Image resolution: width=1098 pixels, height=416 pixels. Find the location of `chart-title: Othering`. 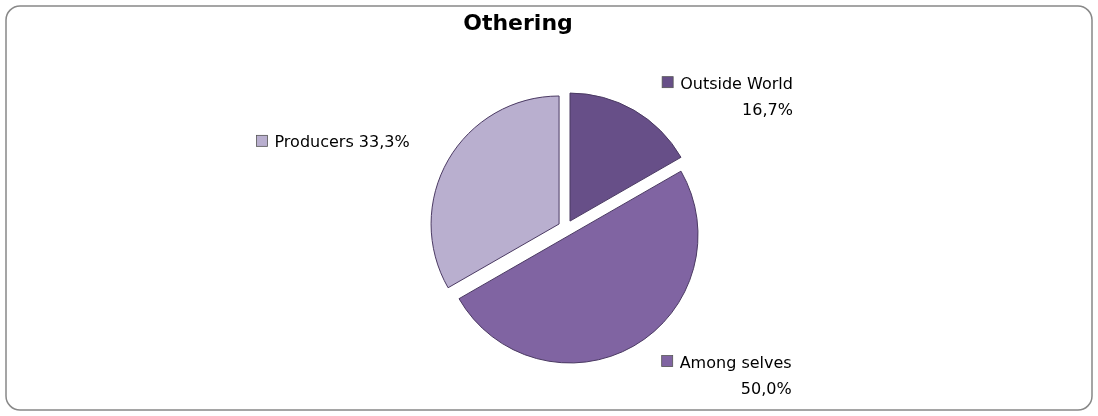

chart-title: Othering is located at coordinates (518, 22).